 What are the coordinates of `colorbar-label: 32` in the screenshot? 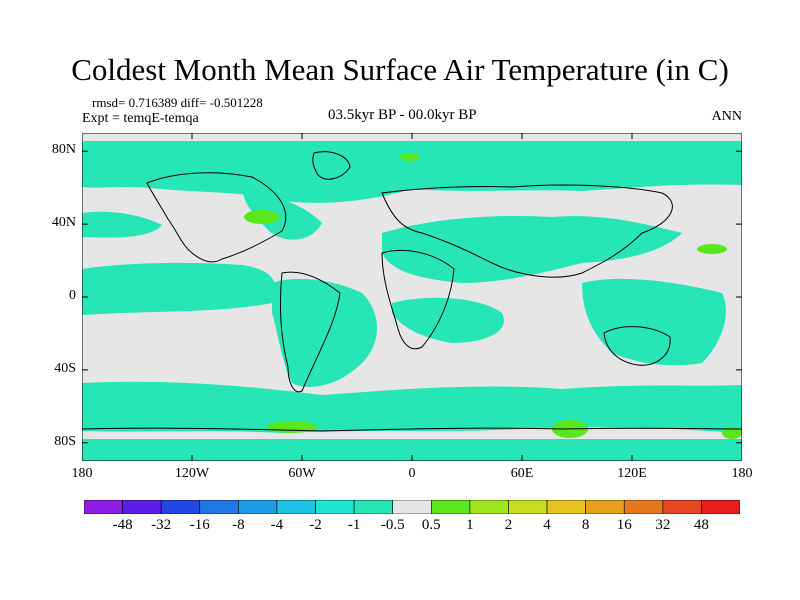 It's located at (663, 525).